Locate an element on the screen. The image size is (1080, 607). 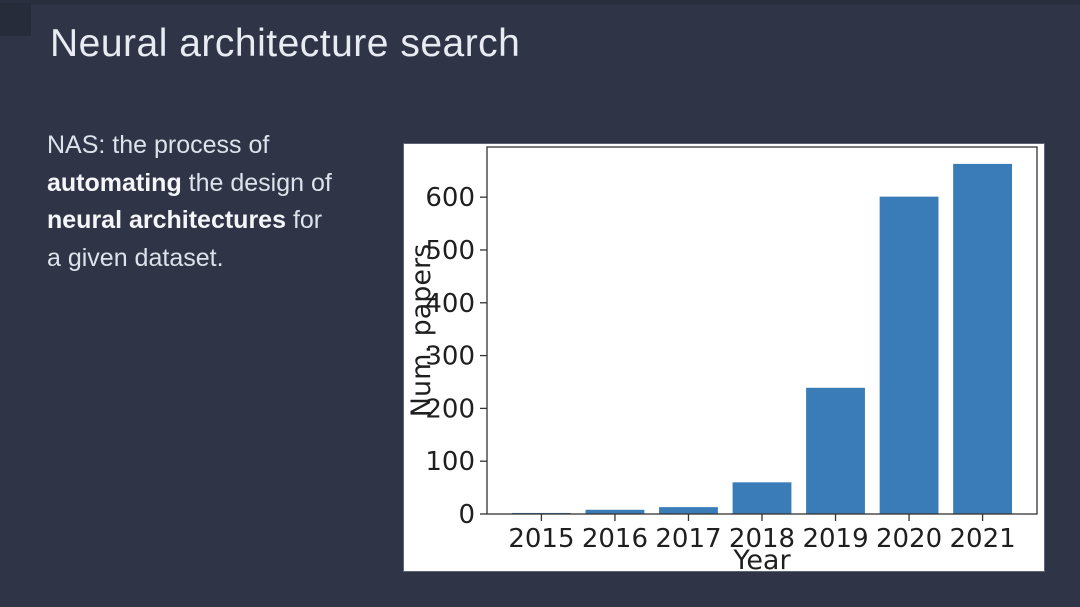
x-axis-title: Year is located at coordinates (761, 558).